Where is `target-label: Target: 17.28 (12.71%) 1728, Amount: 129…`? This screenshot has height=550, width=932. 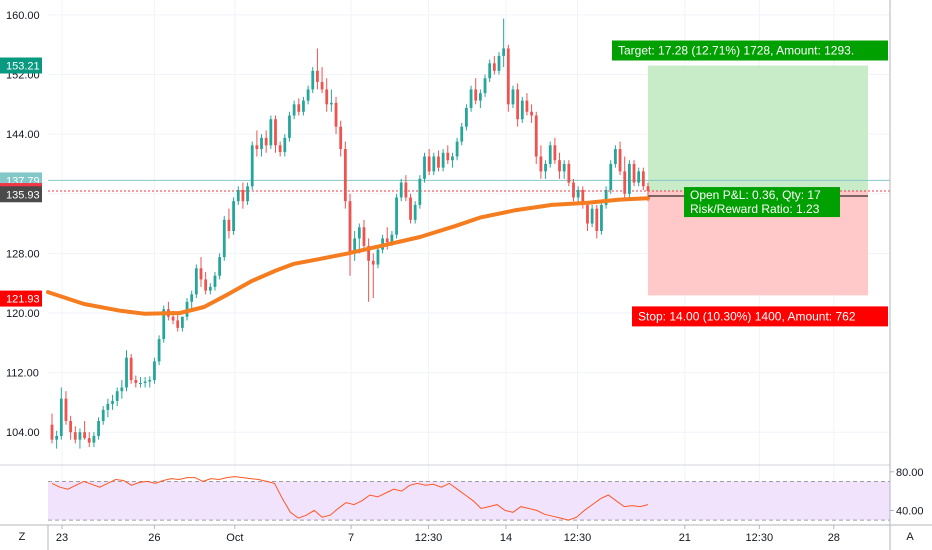 target-label: Target: 17.28 (12.71%) 1728, Amount: 129… is located at coordinates (736, 50).